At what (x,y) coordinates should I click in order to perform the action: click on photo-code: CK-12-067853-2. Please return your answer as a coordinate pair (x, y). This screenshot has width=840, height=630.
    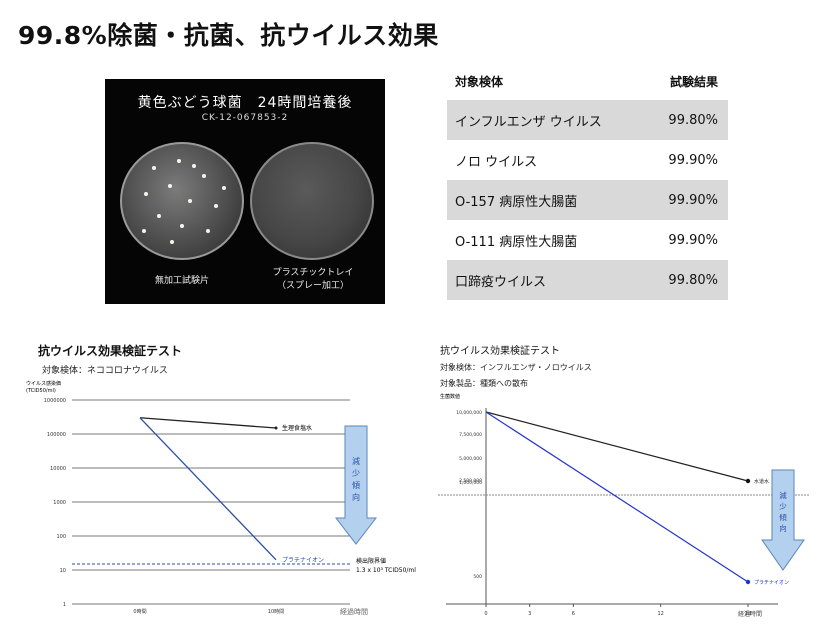
    Looking at the image, I should click on (245, 118).